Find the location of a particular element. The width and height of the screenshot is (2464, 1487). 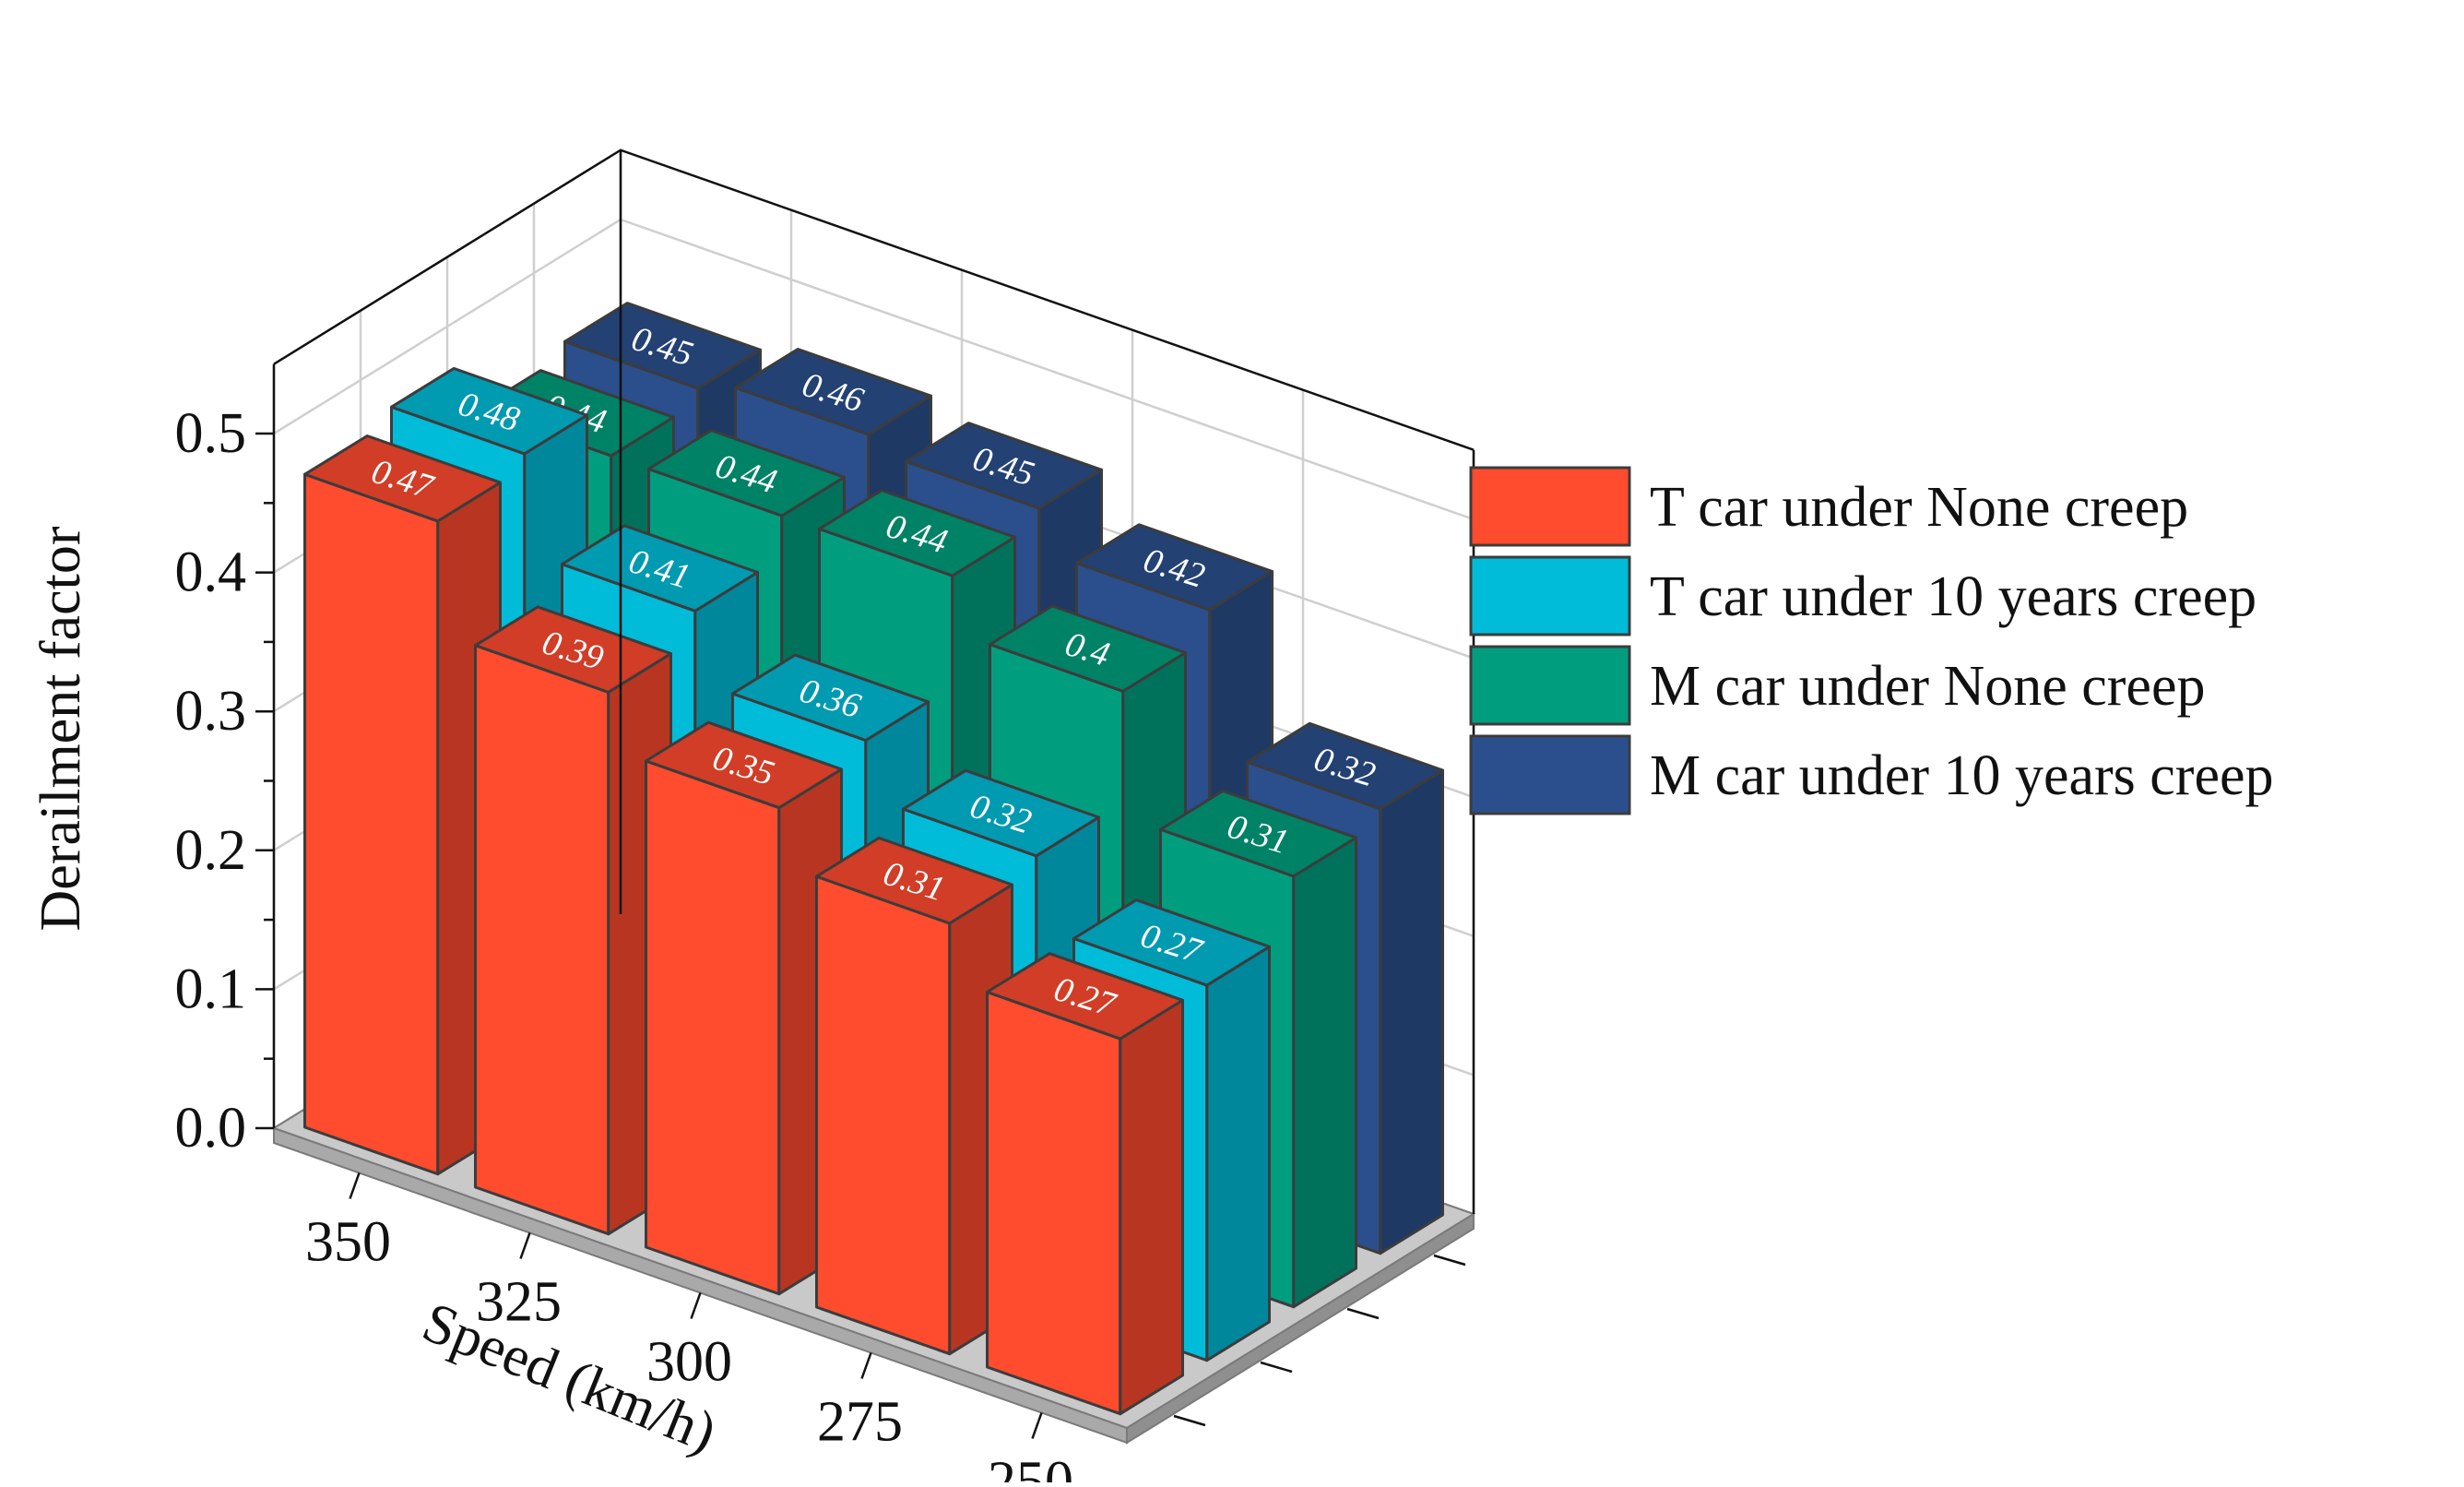

bar: 0.27 is located at coordinates (1085, 1184).